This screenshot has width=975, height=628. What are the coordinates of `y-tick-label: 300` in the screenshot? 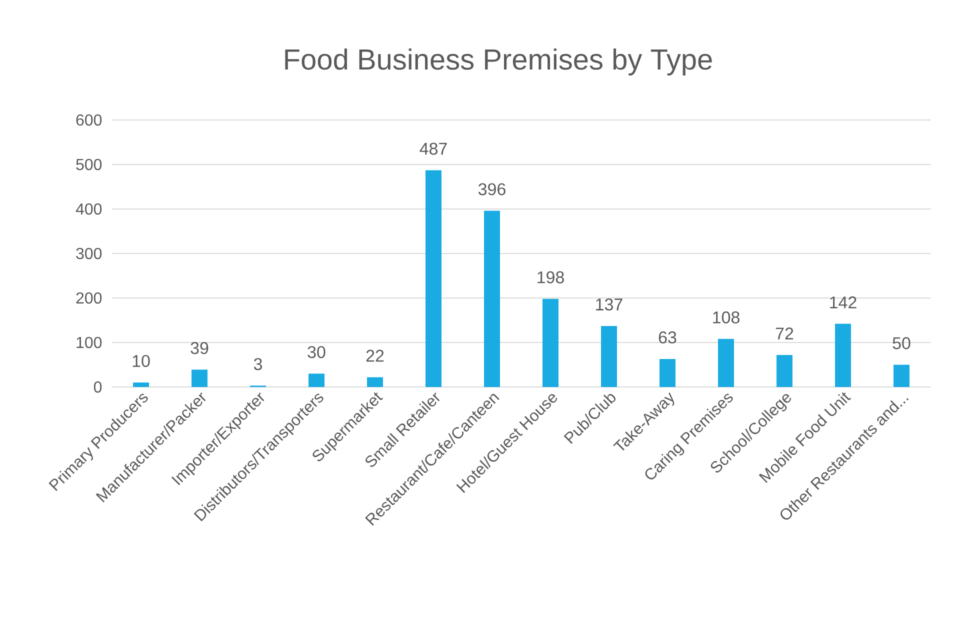 It's located at (89, 254).